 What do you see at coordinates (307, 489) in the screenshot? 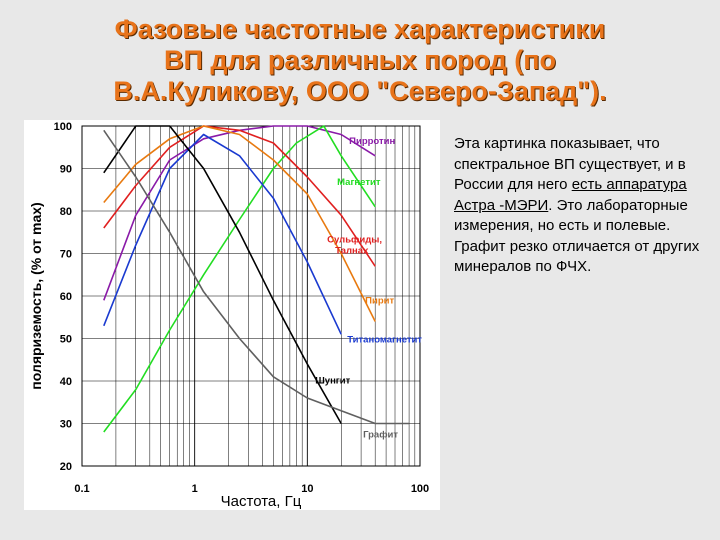
I see `x-tick-label: 10` at bounding box center [307, 489].